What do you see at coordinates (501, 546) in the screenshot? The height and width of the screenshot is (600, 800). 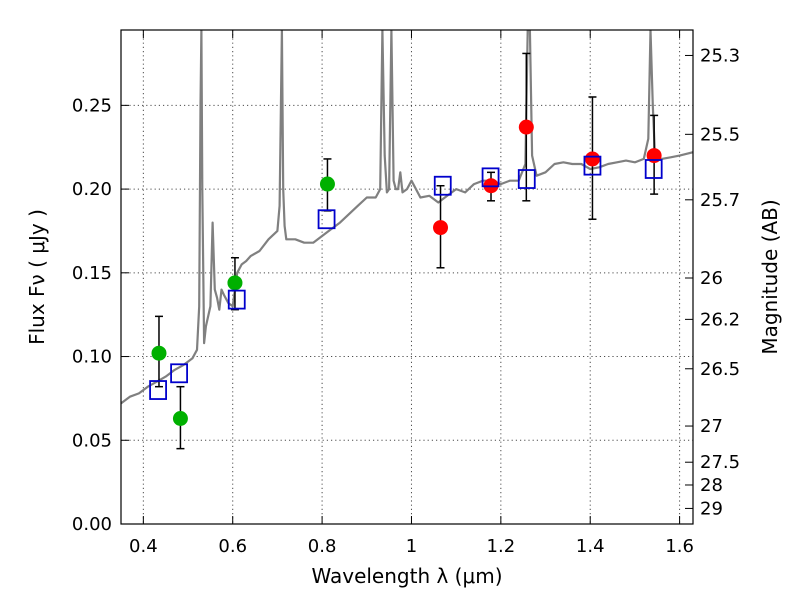 I see `x-tick-label: 1.2` at bounding box center [501, 546].